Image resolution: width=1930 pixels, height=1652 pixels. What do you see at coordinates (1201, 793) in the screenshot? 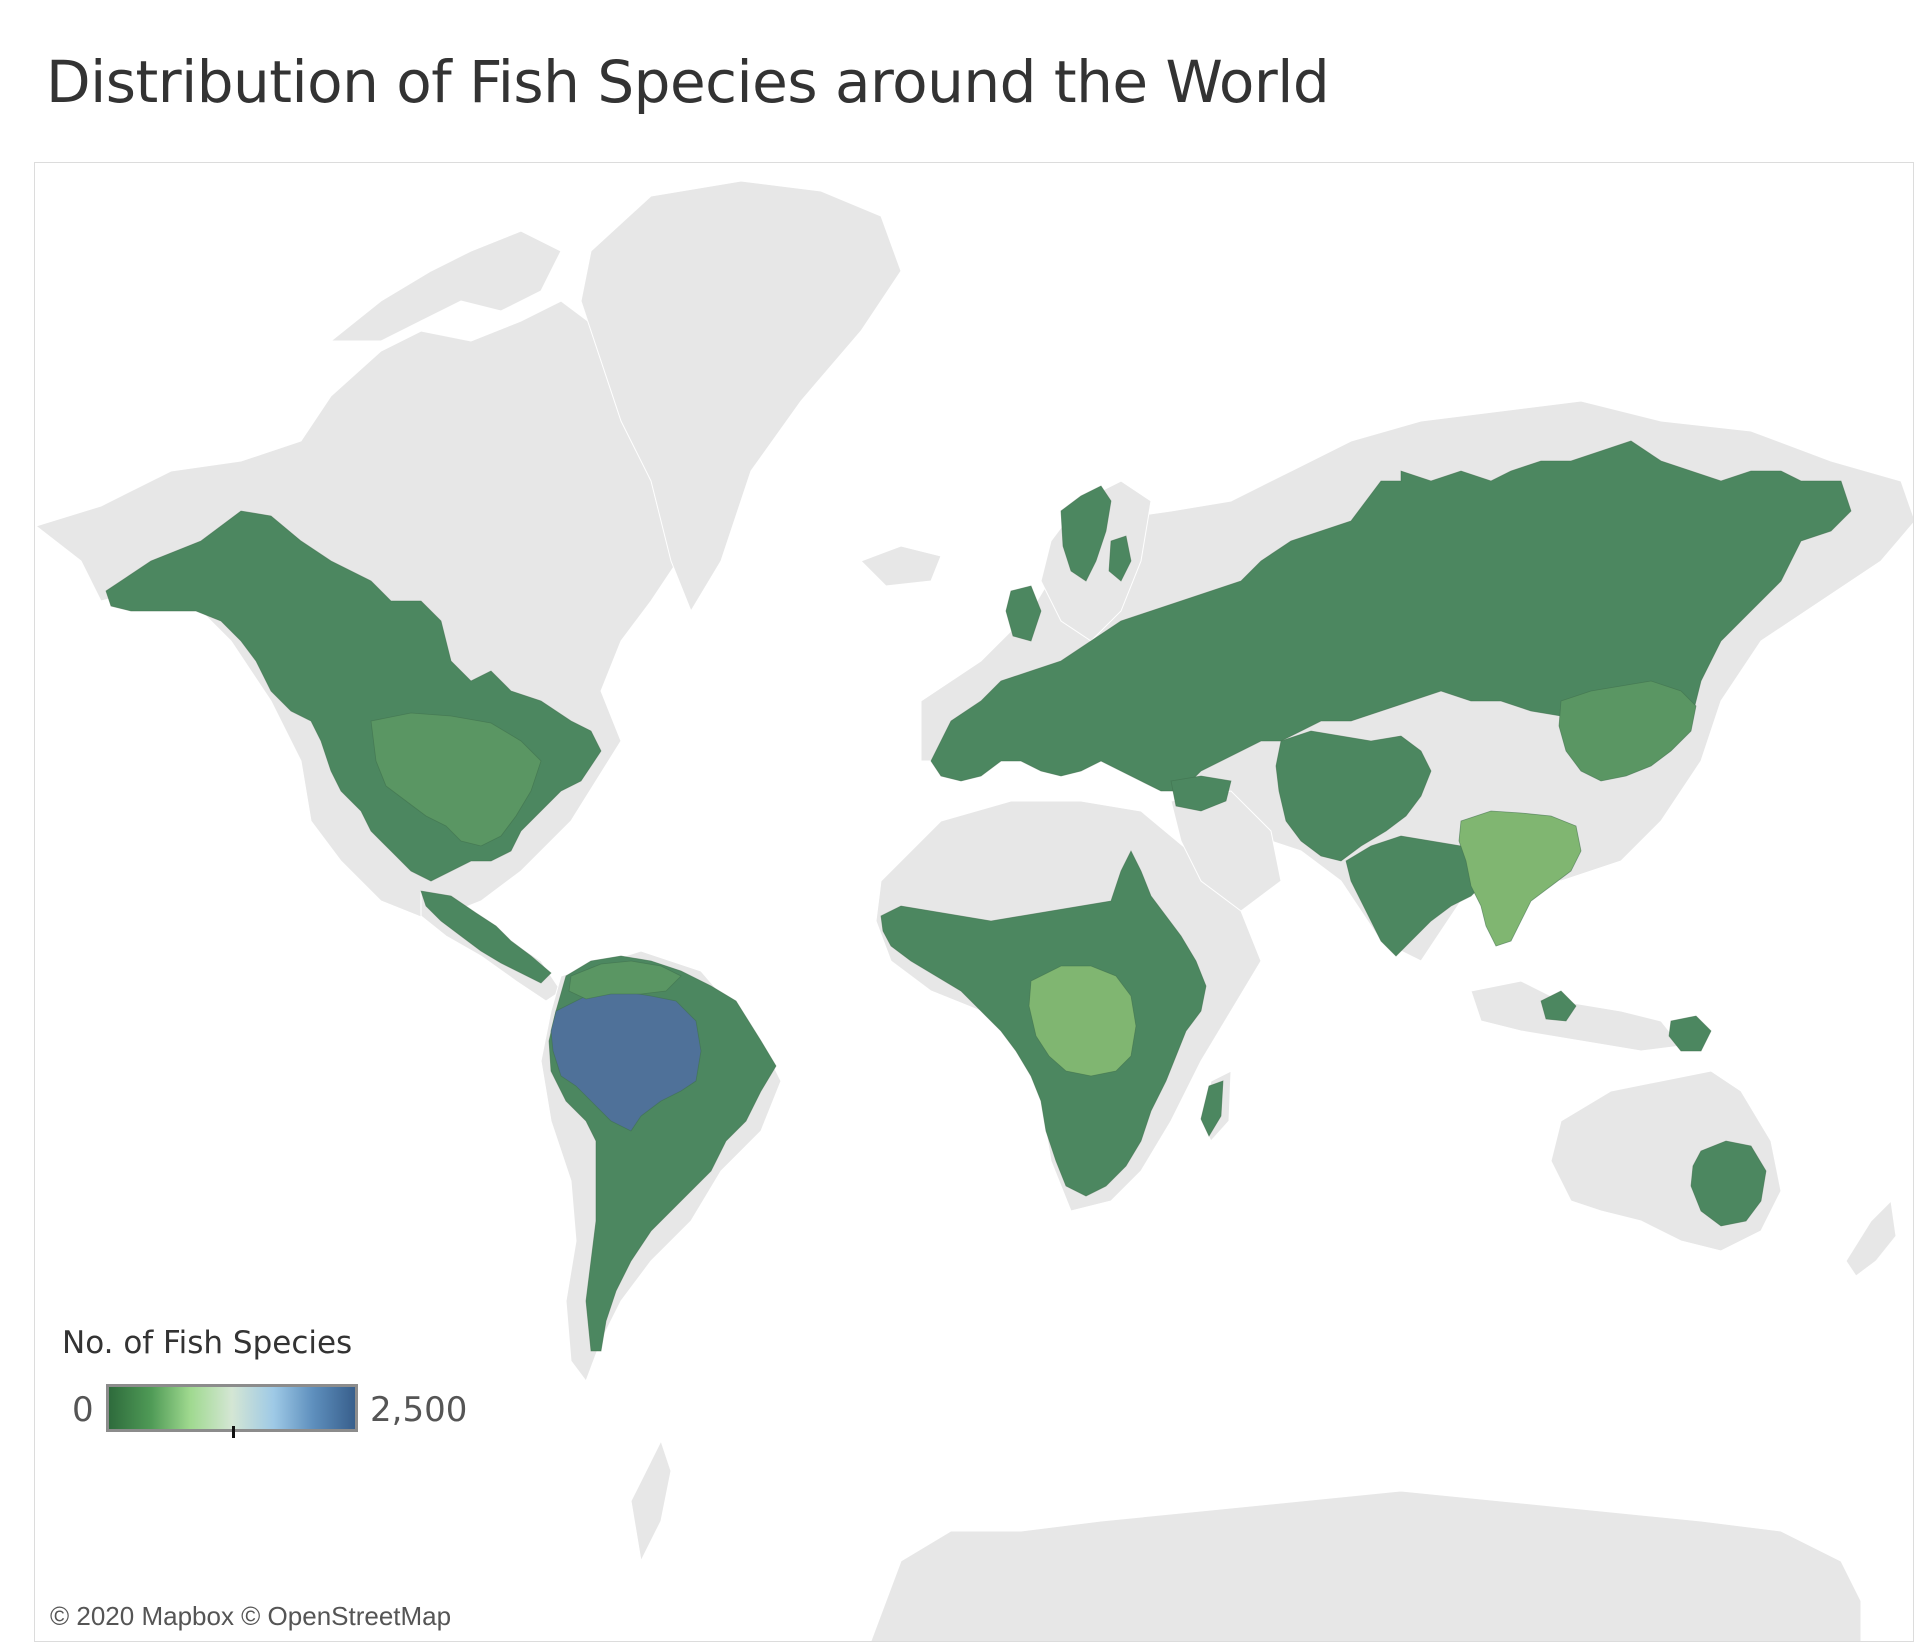
I see `region-turkey` at bounding box center [1201, 793].